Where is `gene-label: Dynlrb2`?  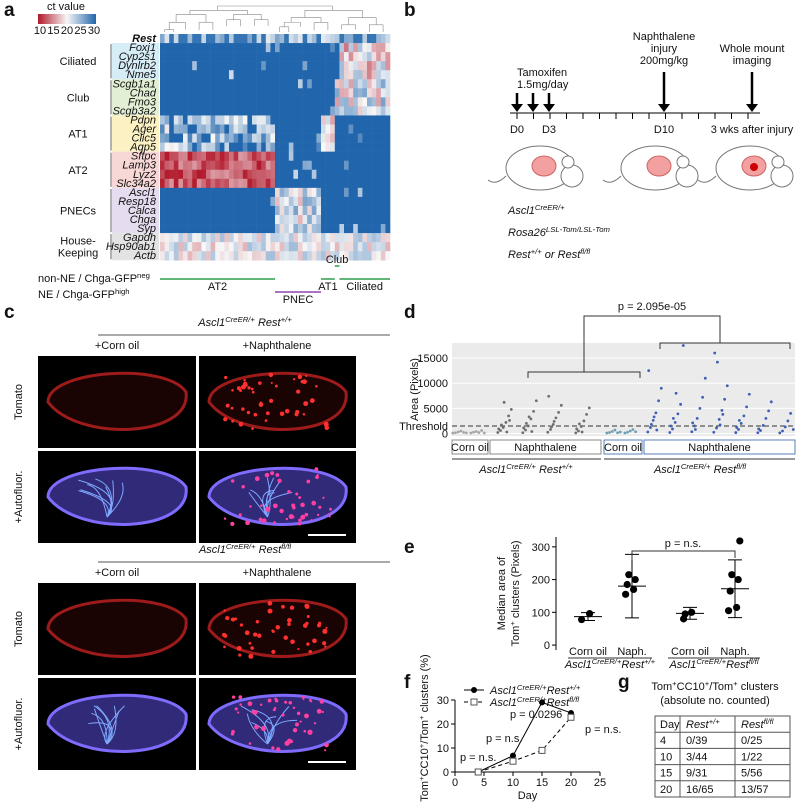
gene-label: Dynlrb2 is located at coordinates (137, 66).